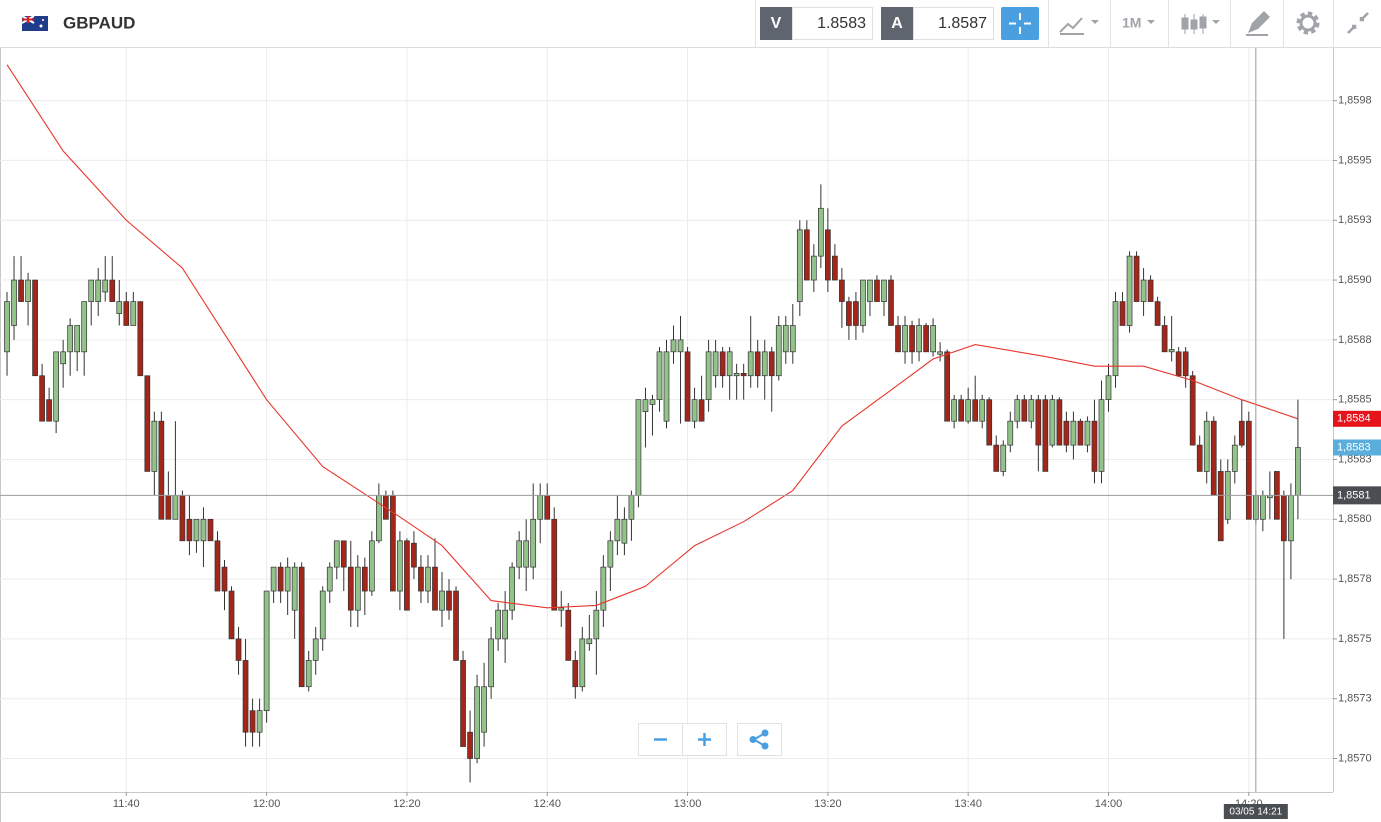  What do you see at coordinates (841, 23) in the screenshot?
I see `bid-value: 1.8583` at bounding box center [841, 23].